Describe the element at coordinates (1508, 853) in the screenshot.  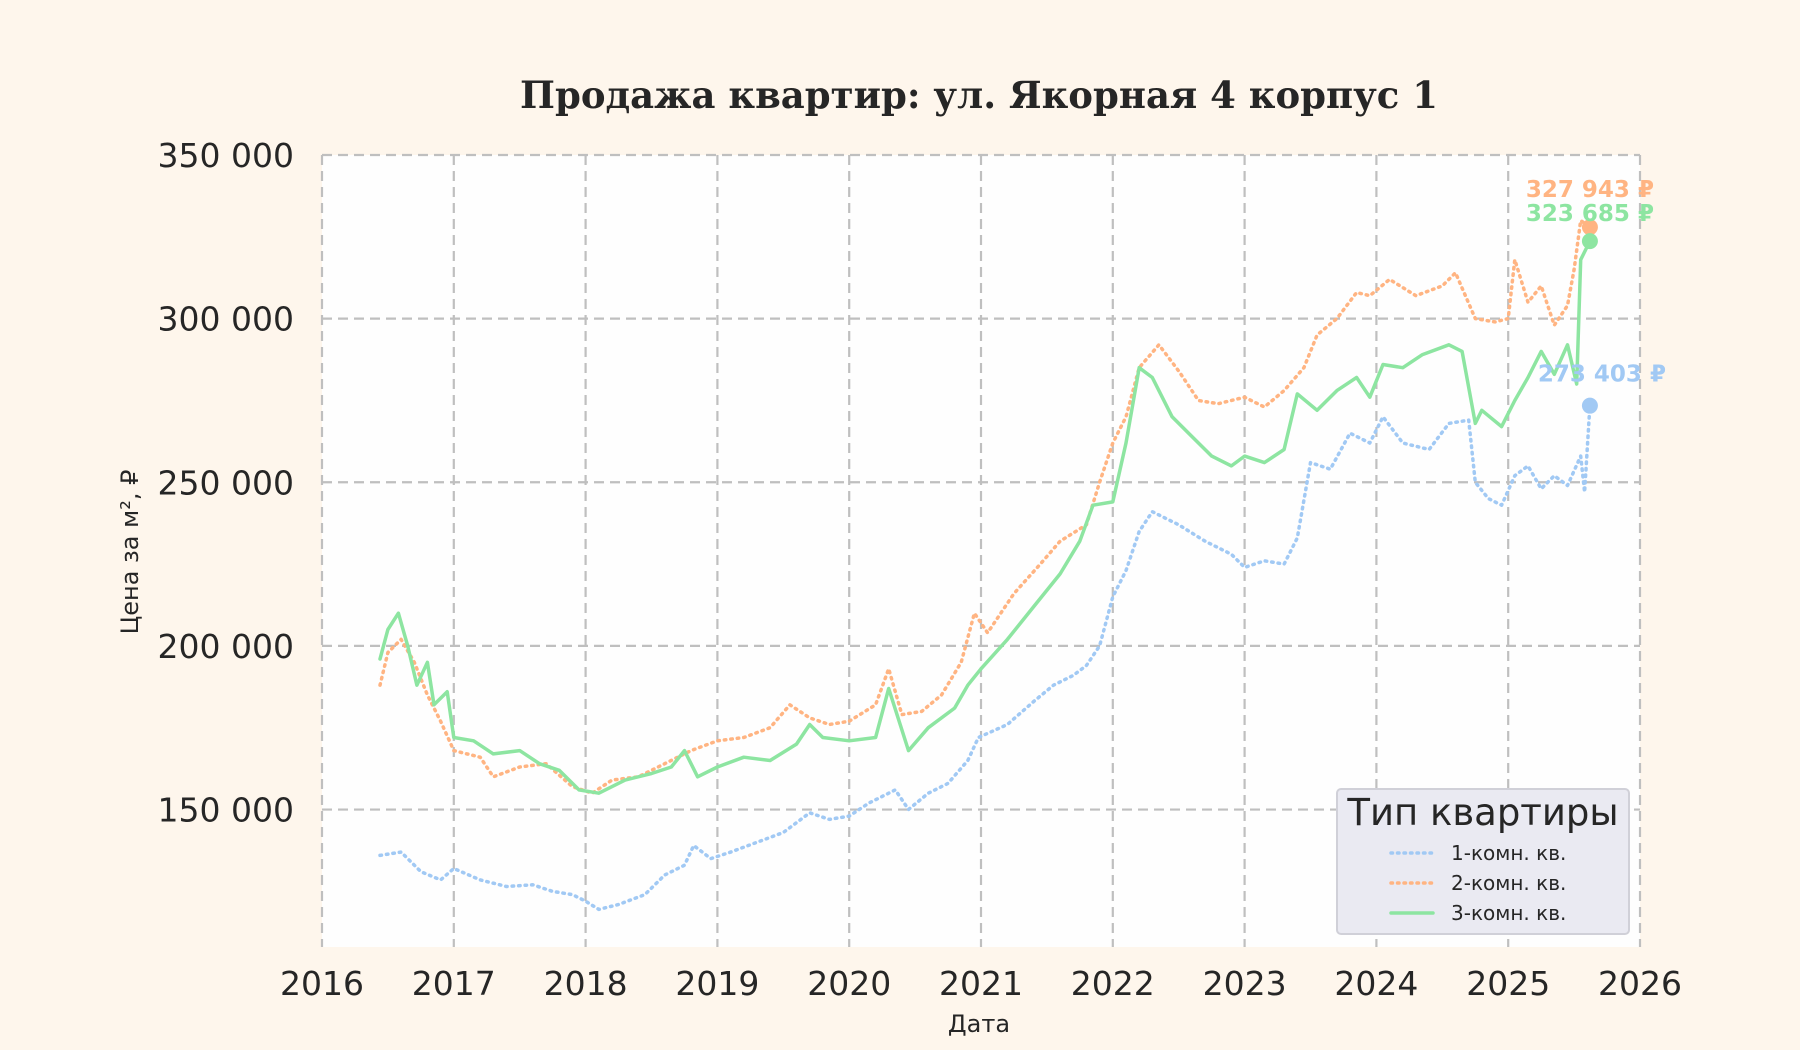
I see `legend-label-1: 1-комн. кв.` at that location.